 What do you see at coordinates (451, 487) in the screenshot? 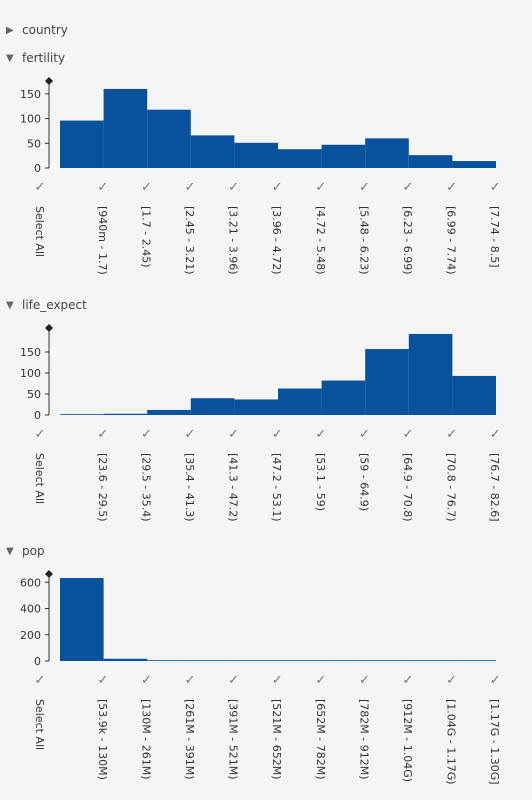
I see `bin-label: [70.8 - 76.7)` at bounding box center [451, 487].